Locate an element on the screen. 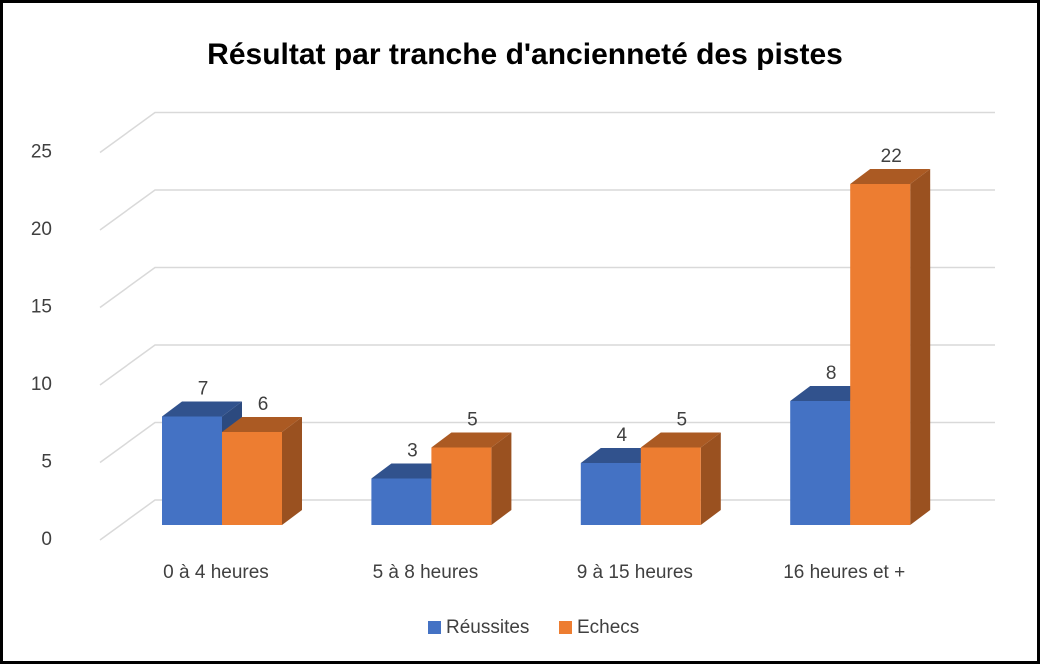 This screenshot has width=1040, height=664. x-tick-label: 9 à 15 heures is located at coordinates (635, 572).